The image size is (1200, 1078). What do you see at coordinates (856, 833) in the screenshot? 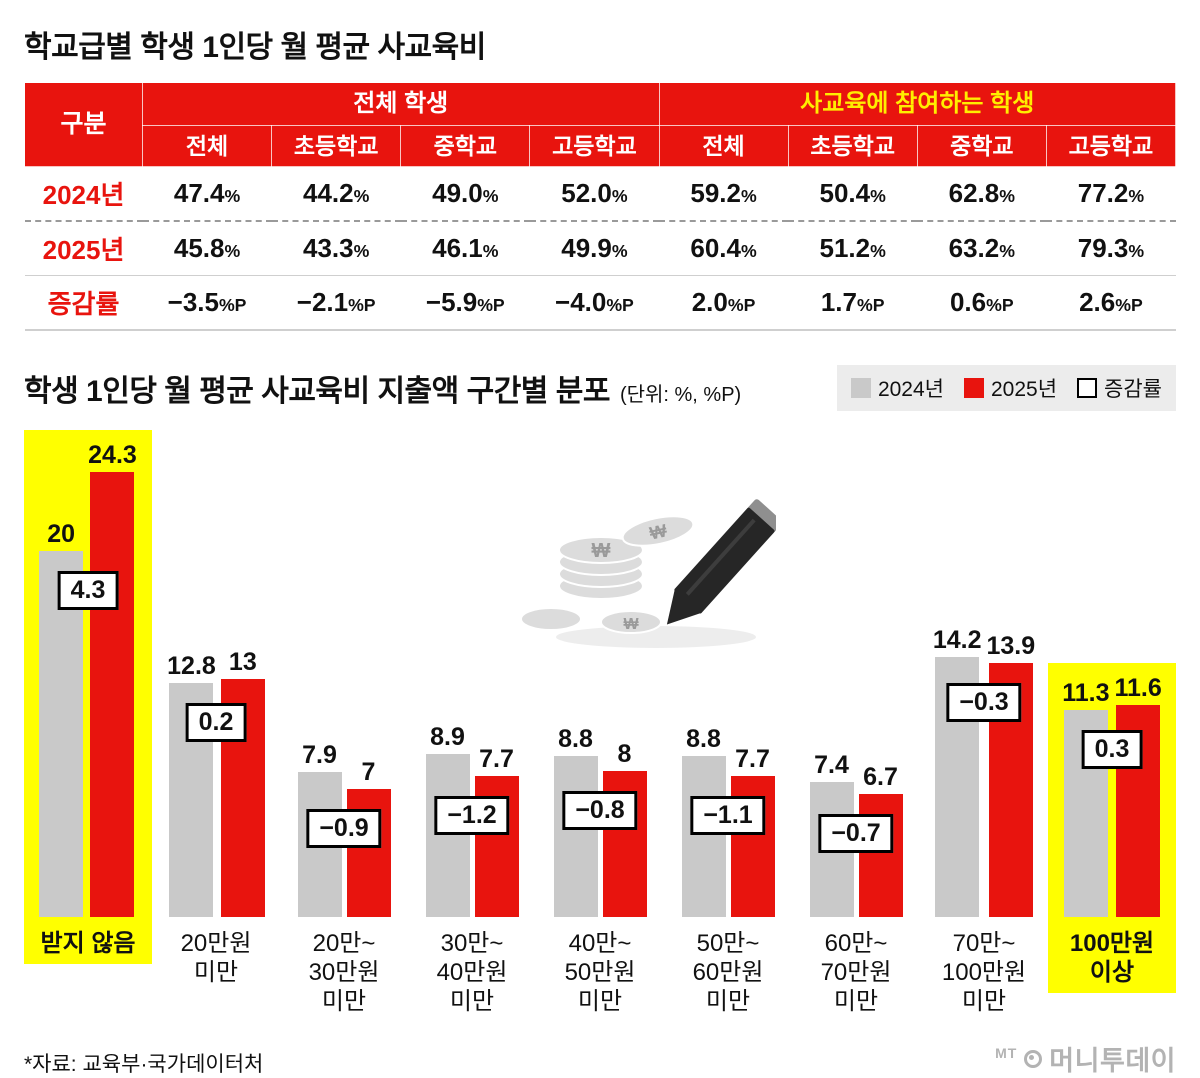
I see `change-badge: −0.7` at bounding box center [856, 833].